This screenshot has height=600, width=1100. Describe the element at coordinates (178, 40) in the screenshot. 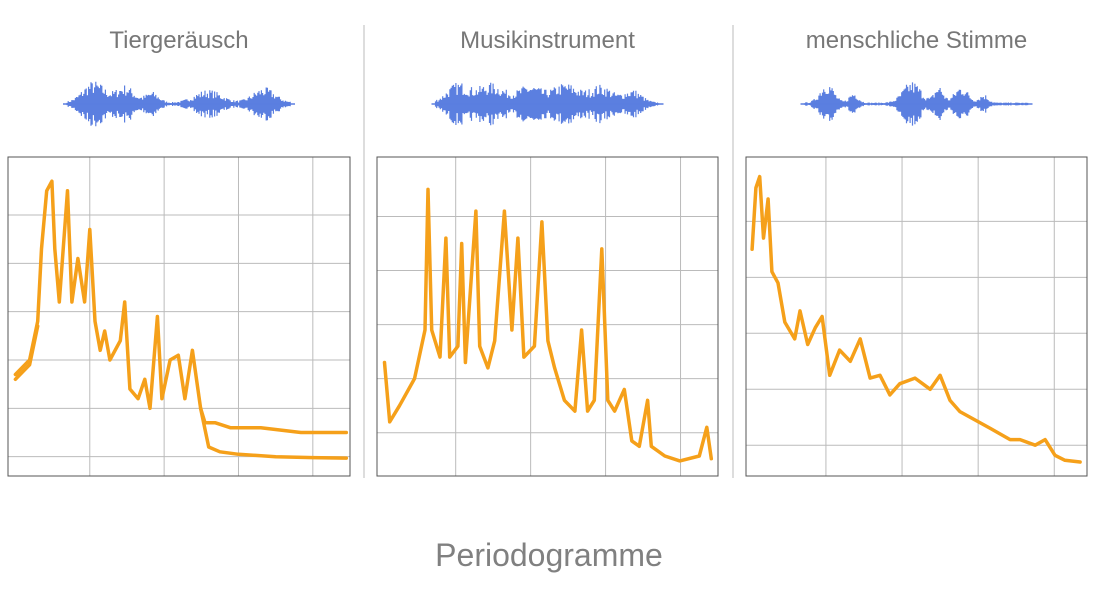

I see `panel-title: Tiergeräusch` at that location.